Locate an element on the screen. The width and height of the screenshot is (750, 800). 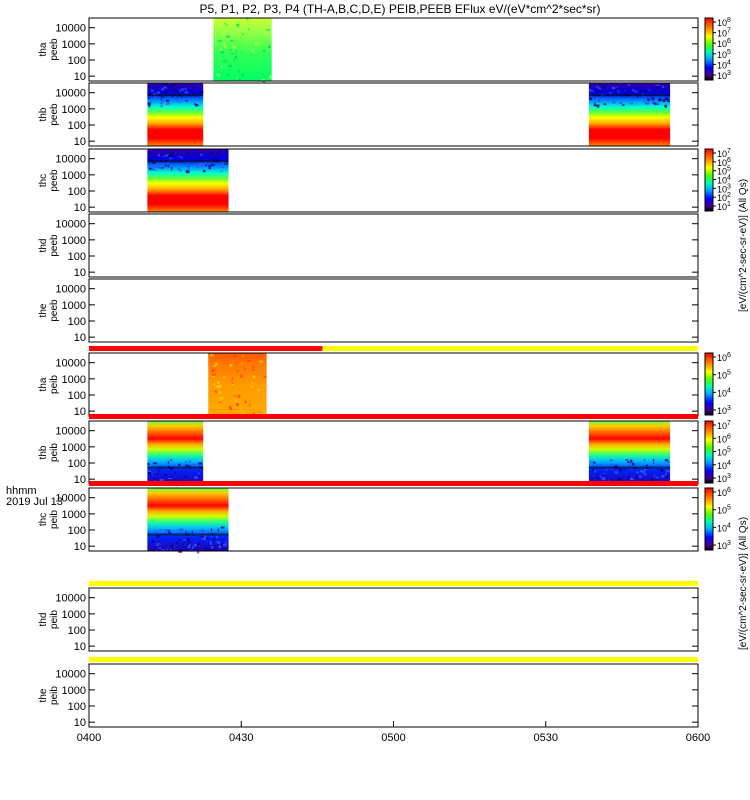
colorbar-scale is located at coordinates (709, 384).